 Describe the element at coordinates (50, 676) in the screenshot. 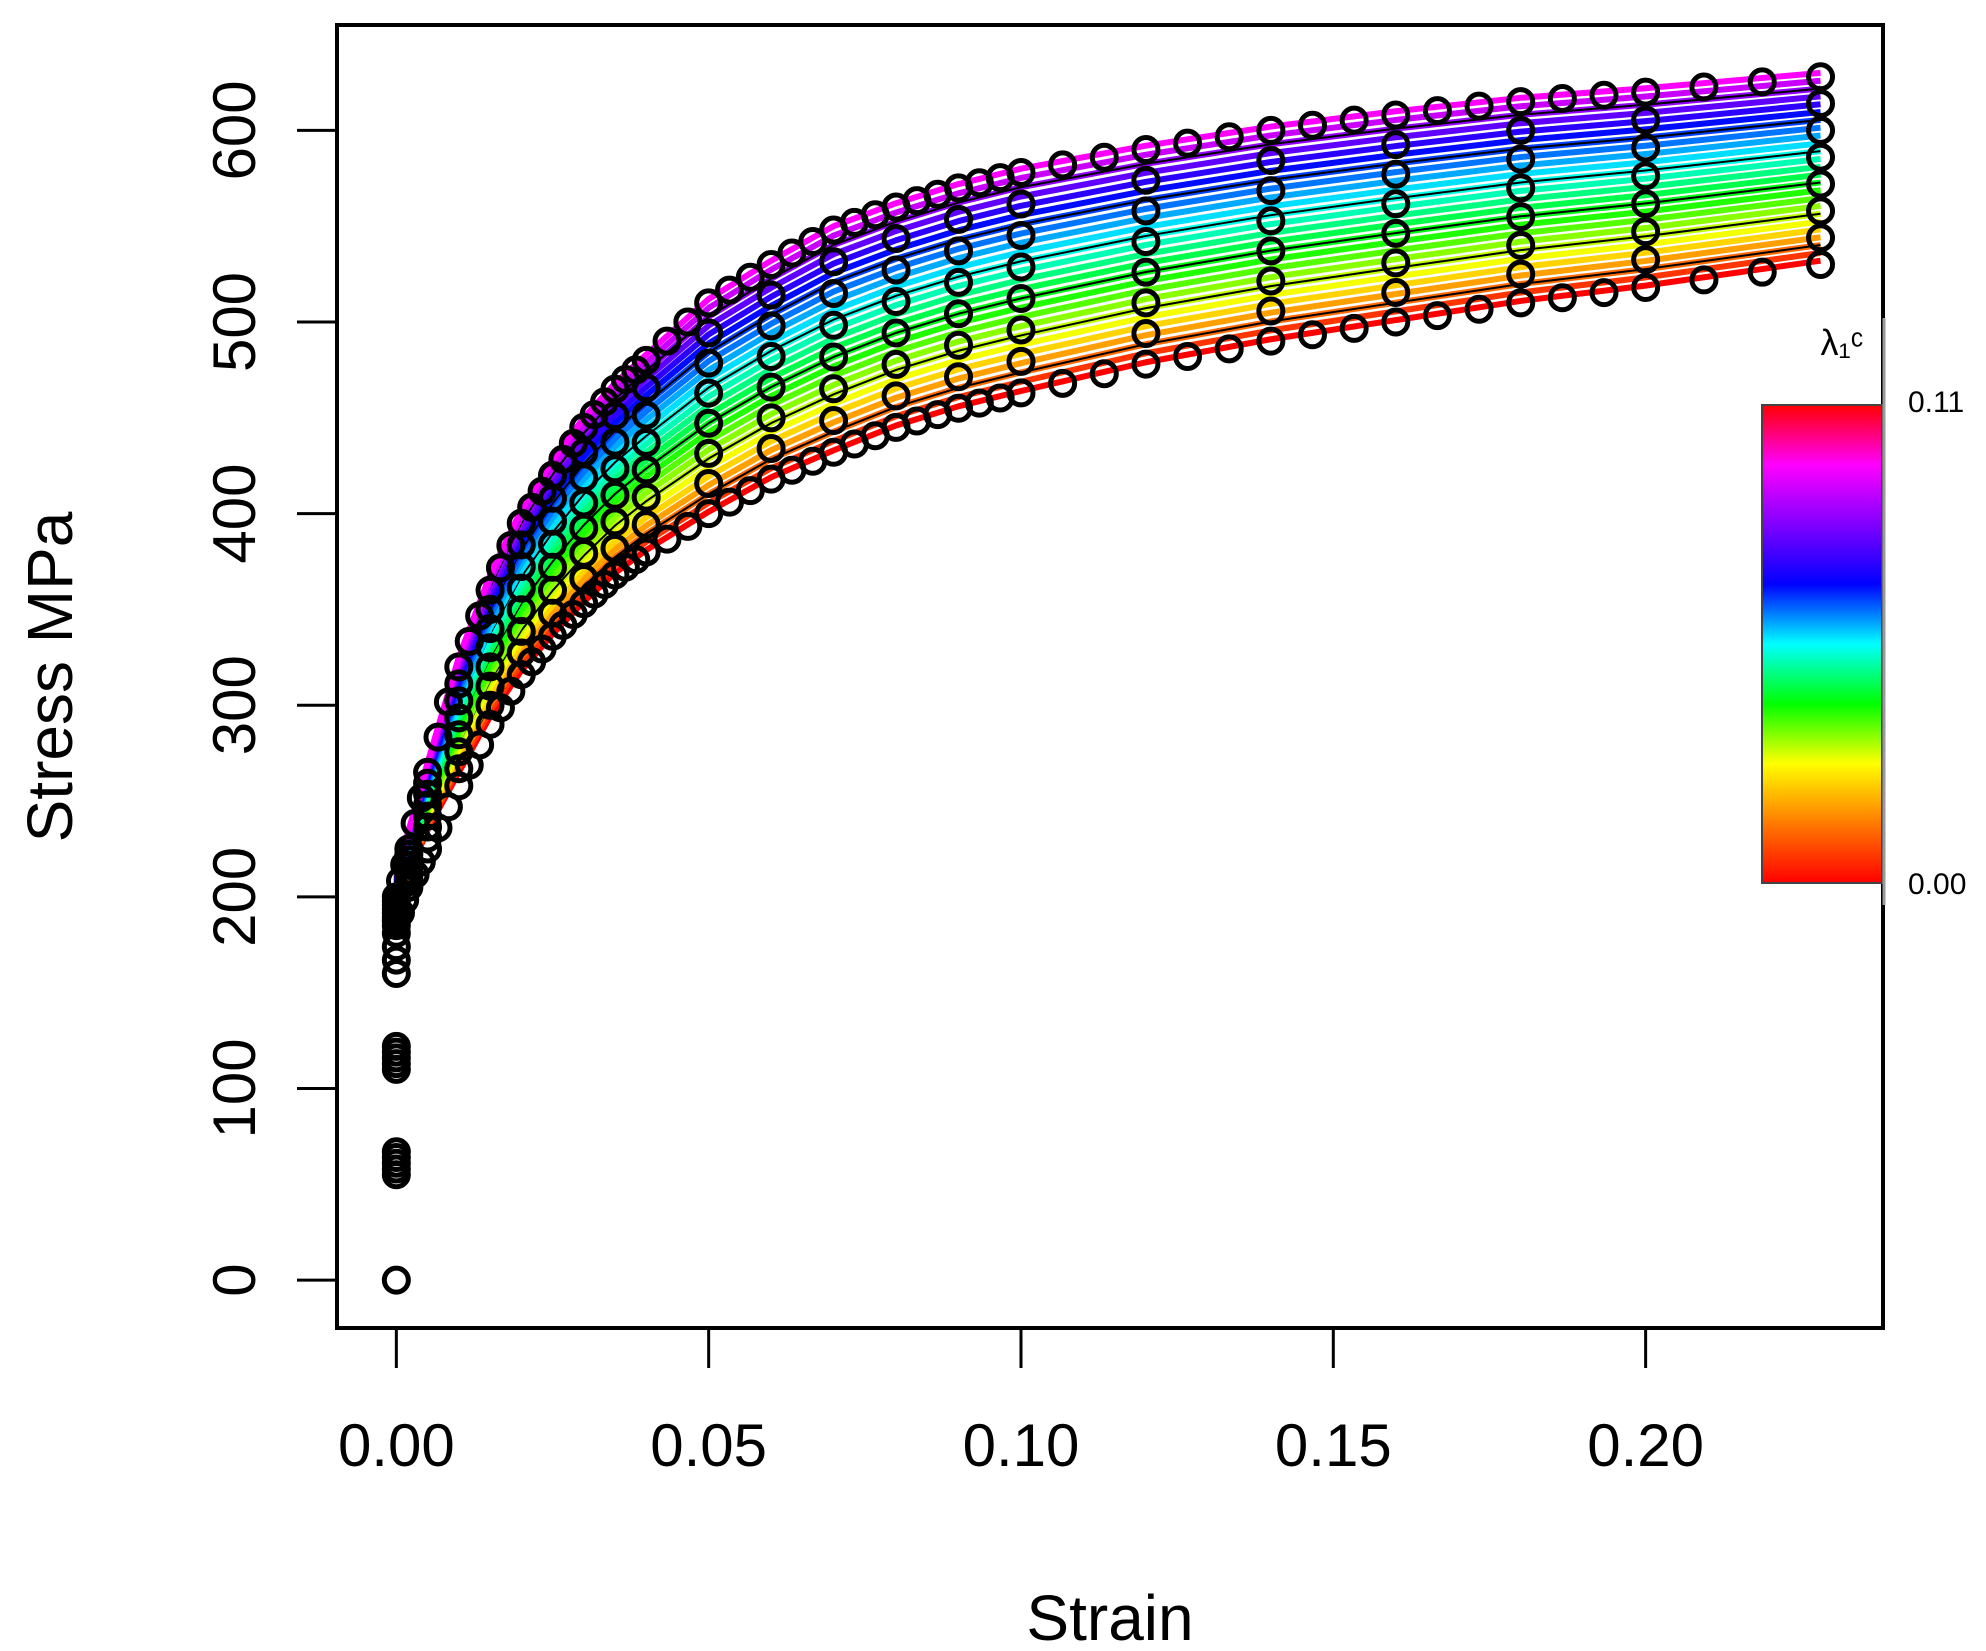

I see `y-axis-title: Stress MPa` at that location.